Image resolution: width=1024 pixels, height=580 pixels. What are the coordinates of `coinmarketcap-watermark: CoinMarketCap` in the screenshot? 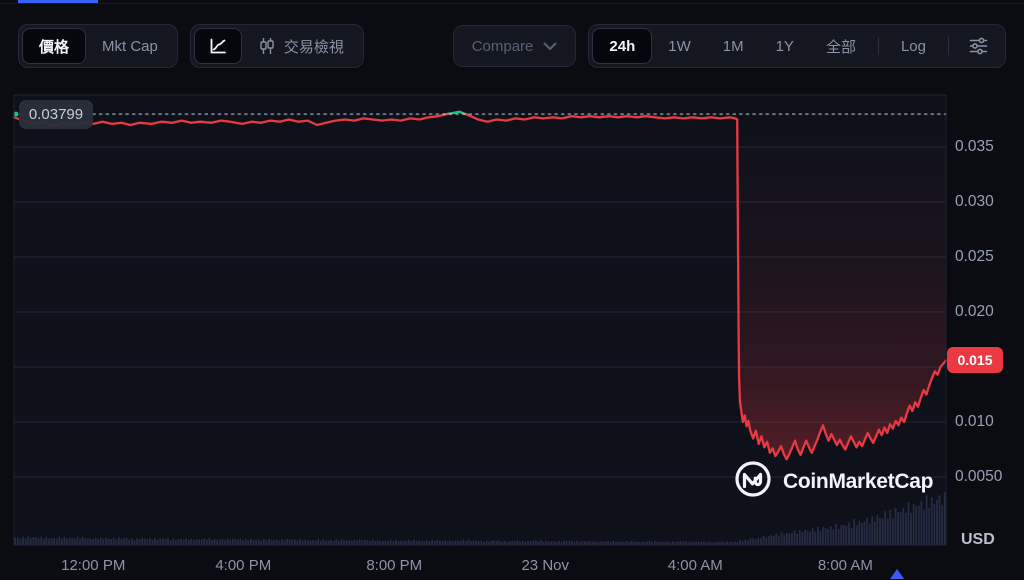 It's located at (833, 481).